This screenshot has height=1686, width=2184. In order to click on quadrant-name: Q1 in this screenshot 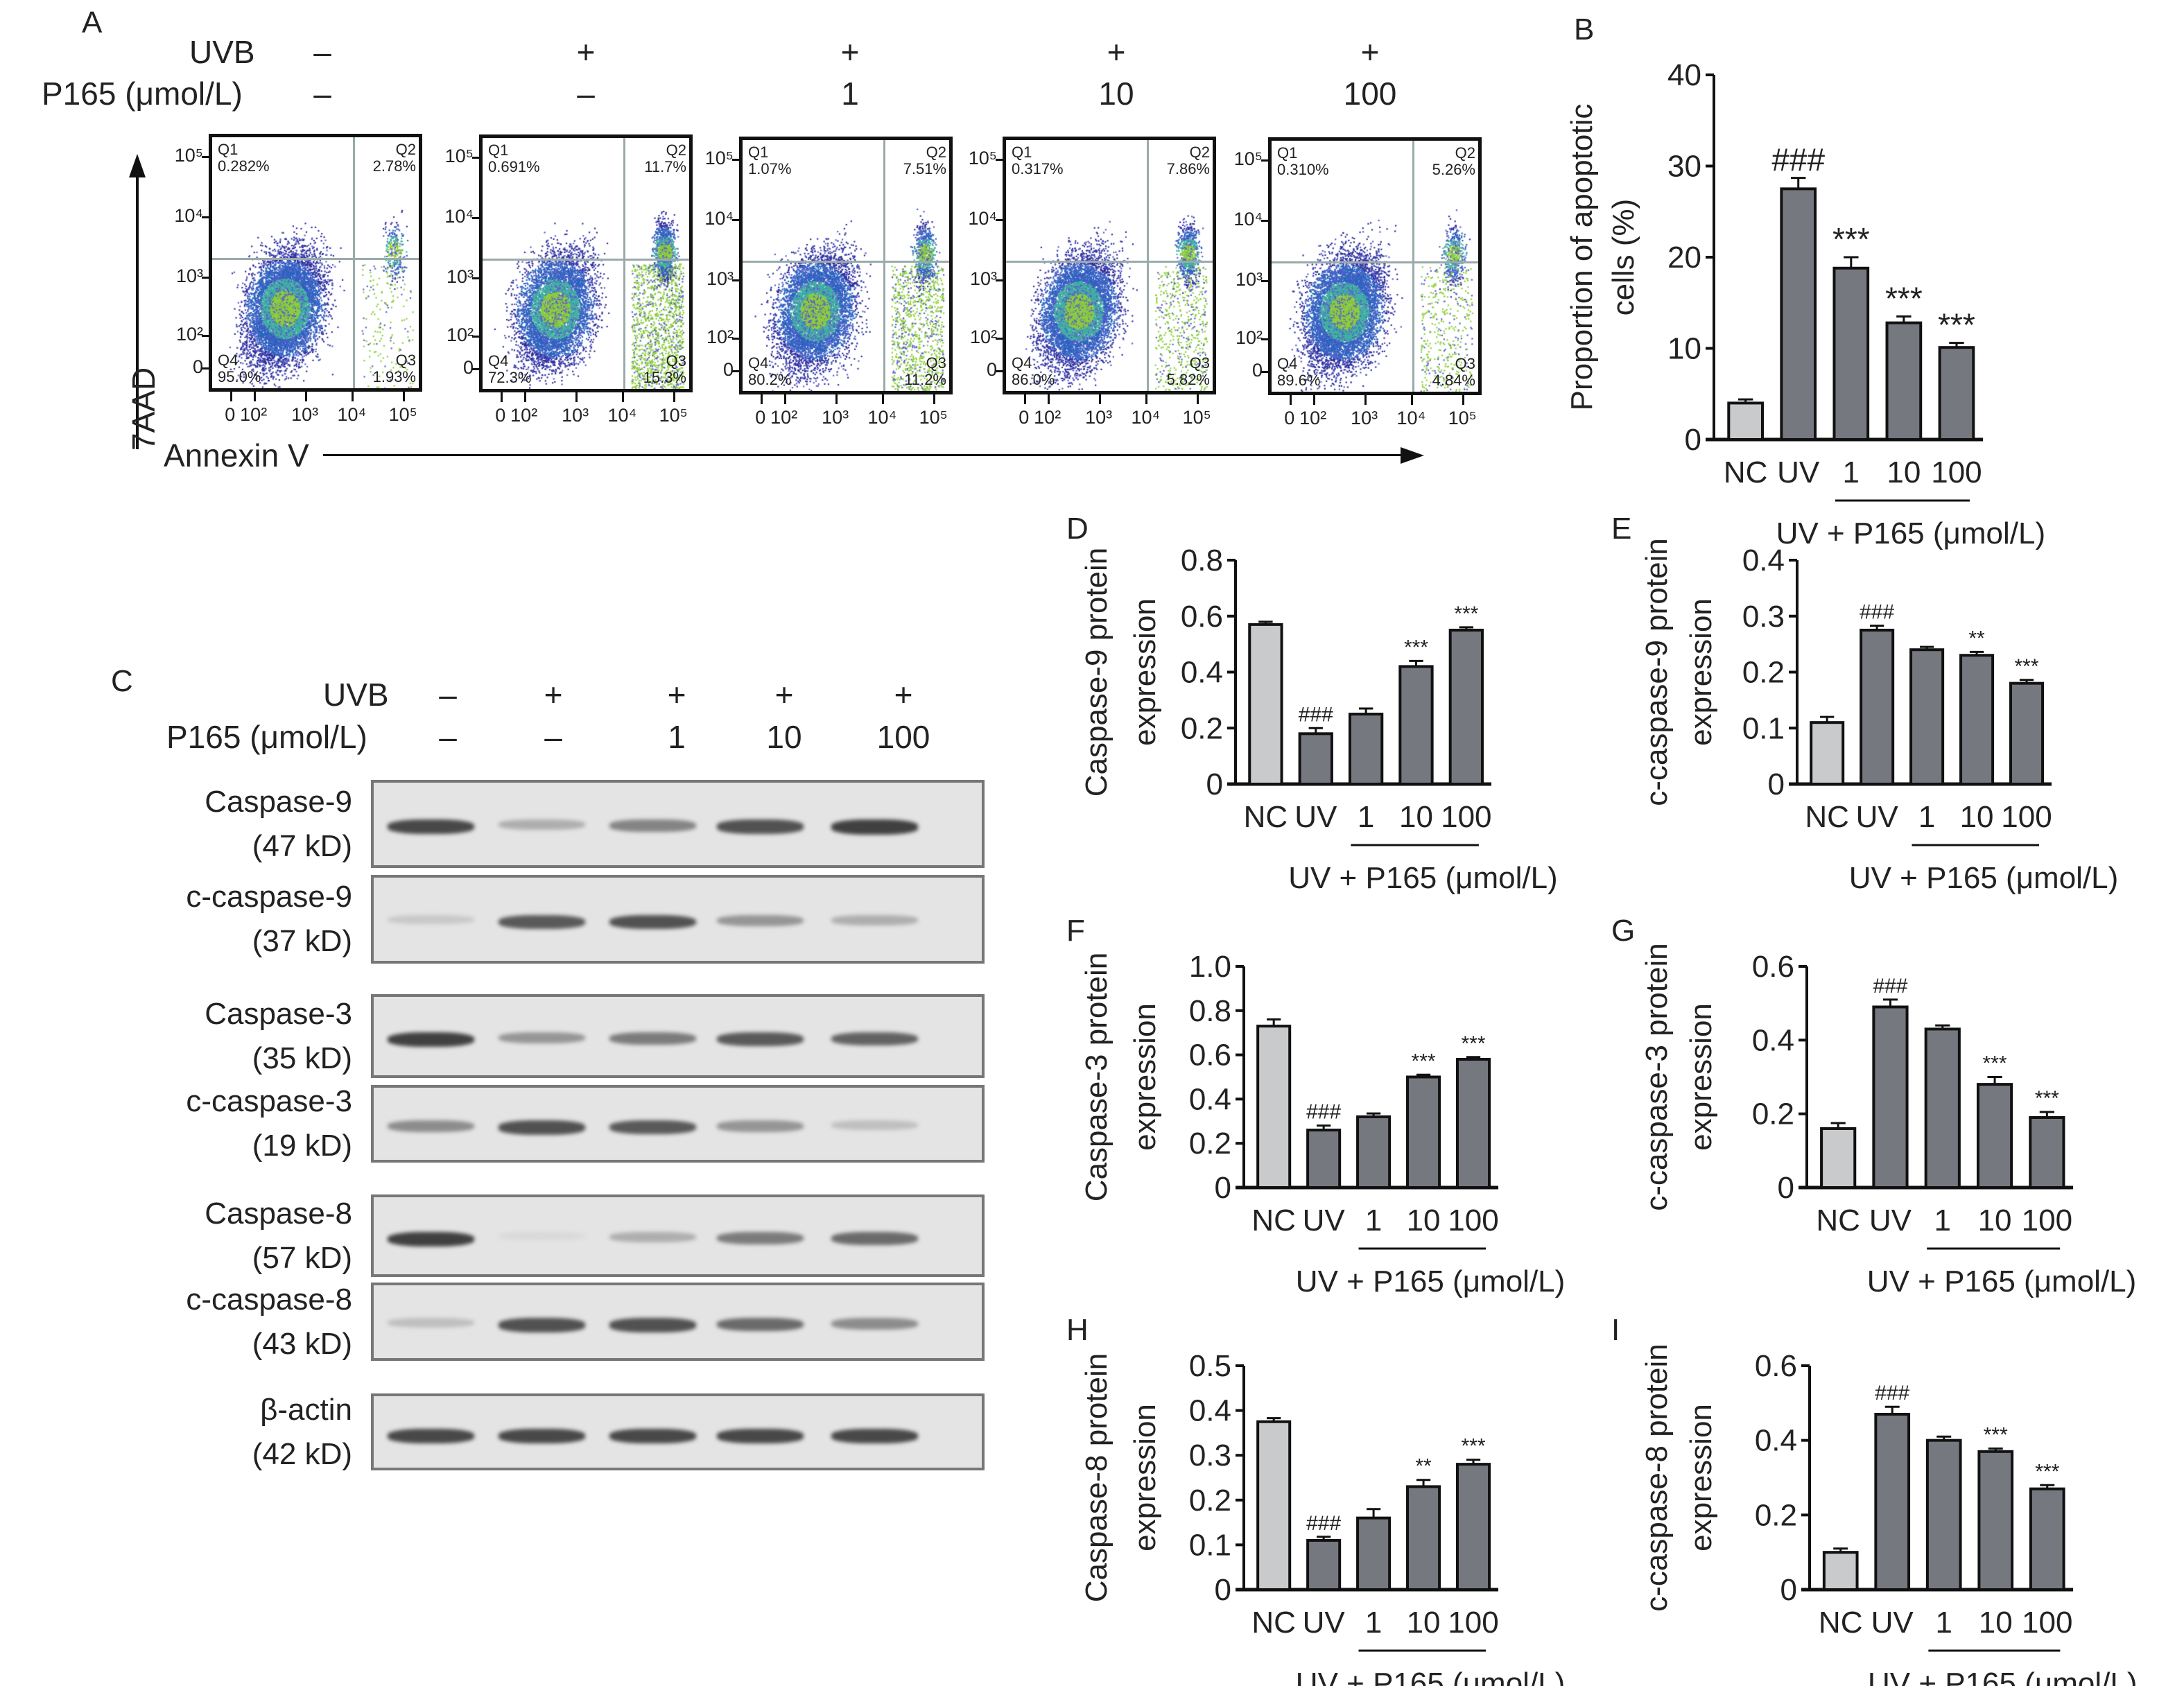, I will do `click(1287, 153)`.